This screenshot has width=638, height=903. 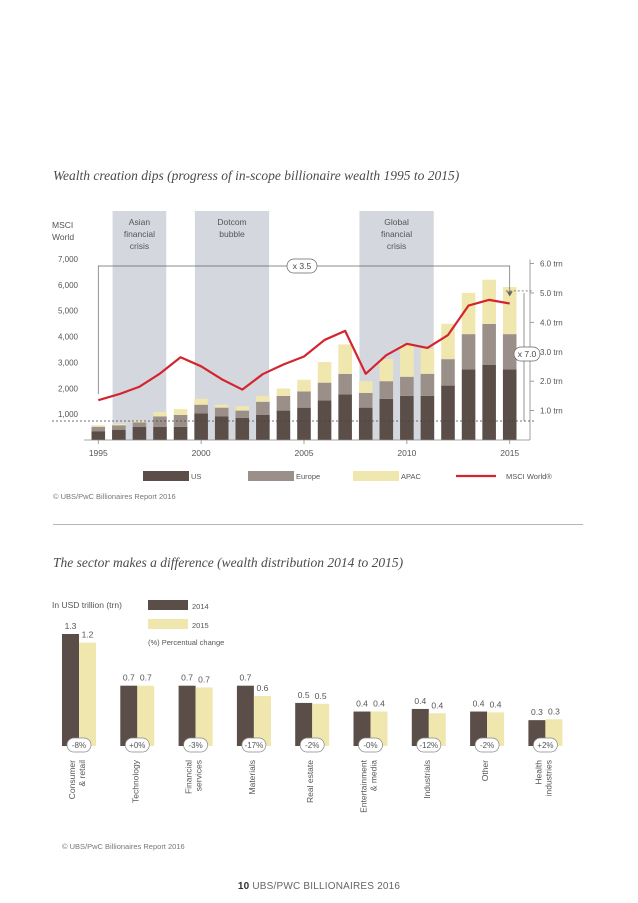 I want to click on bar-us-2008, so click(x=365, y=423).